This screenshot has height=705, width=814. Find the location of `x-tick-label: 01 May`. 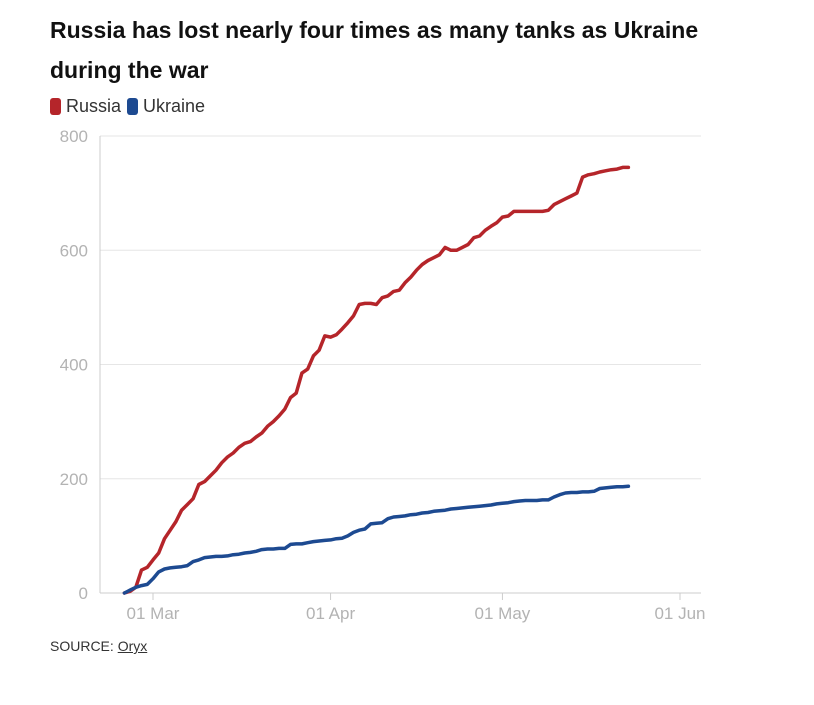

x-tick-label: 01 May is located at coordinates (503, 613).